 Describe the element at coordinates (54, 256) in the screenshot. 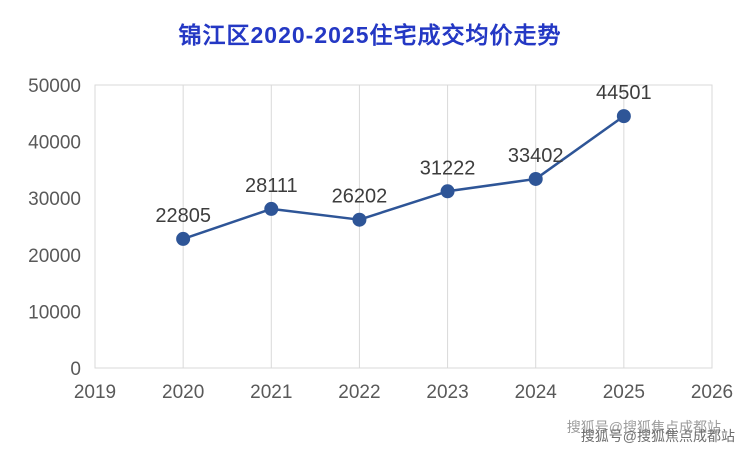

I see `y-axis-tick-label: 20000` at that location.